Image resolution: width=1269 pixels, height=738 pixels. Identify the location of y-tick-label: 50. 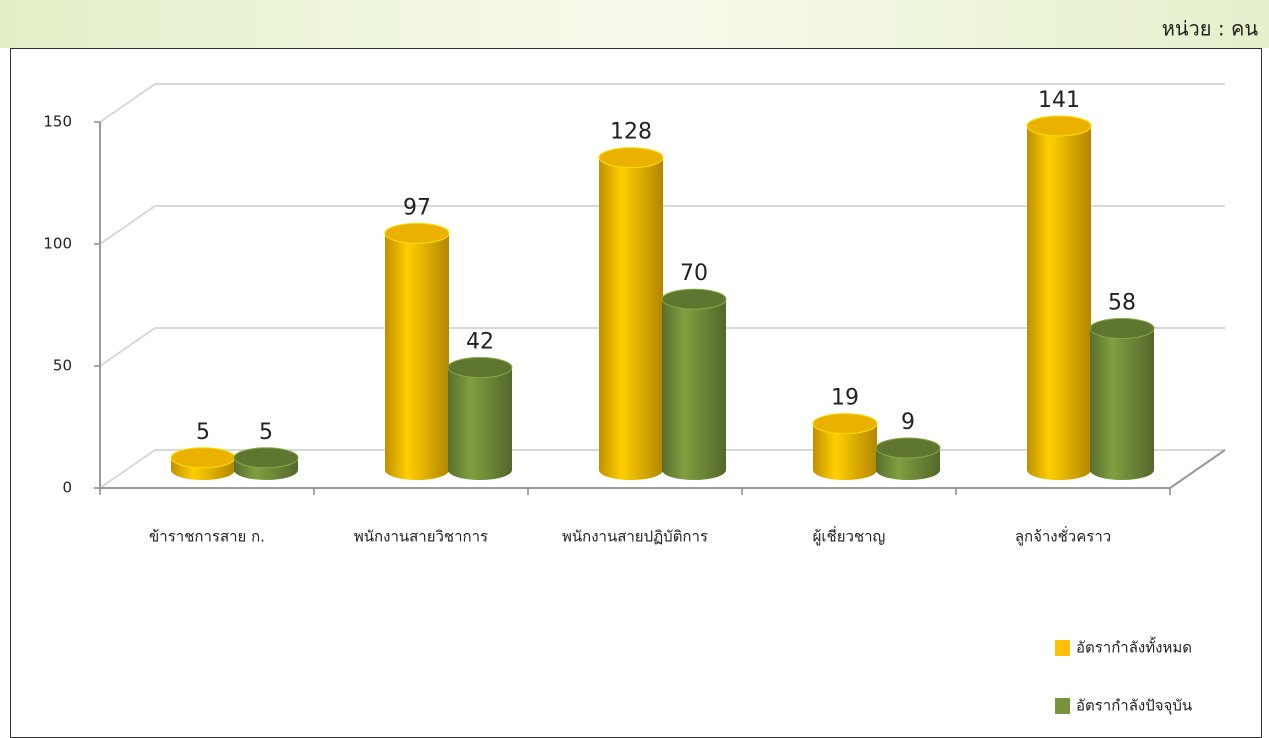
(62, 366).